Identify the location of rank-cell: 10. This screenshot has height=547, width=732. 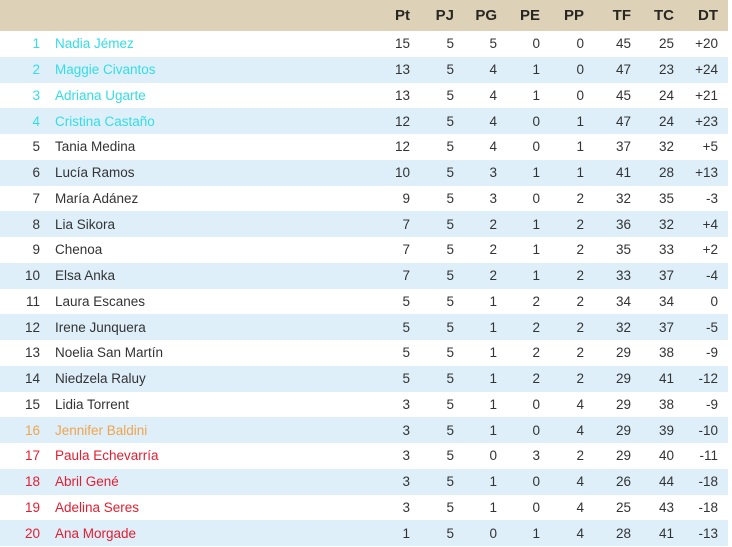
(32, 276).